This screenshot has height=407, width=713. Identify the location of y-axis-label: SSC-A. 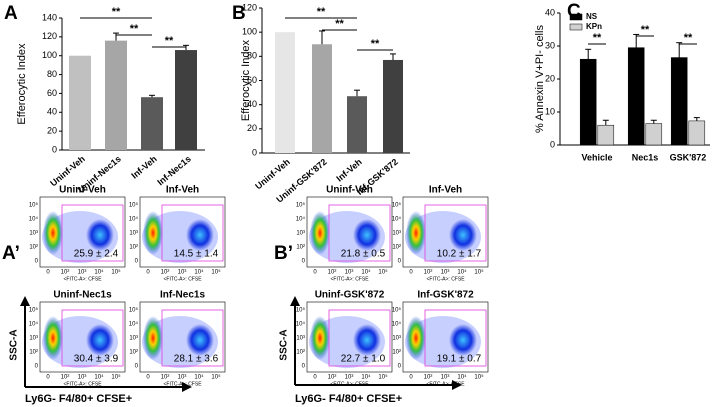
(14, 344).